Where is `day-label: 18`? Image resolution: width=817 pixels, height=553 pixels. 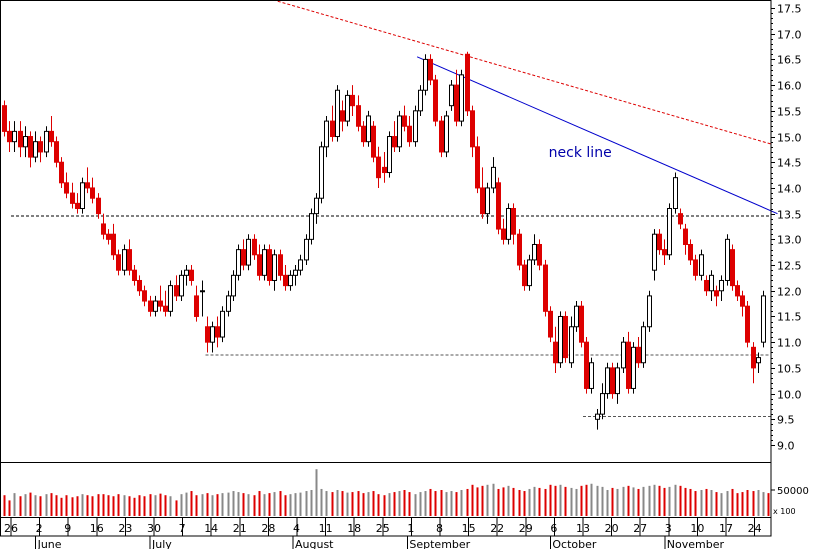
day-label: 18 is located at coordinates (354, 528).